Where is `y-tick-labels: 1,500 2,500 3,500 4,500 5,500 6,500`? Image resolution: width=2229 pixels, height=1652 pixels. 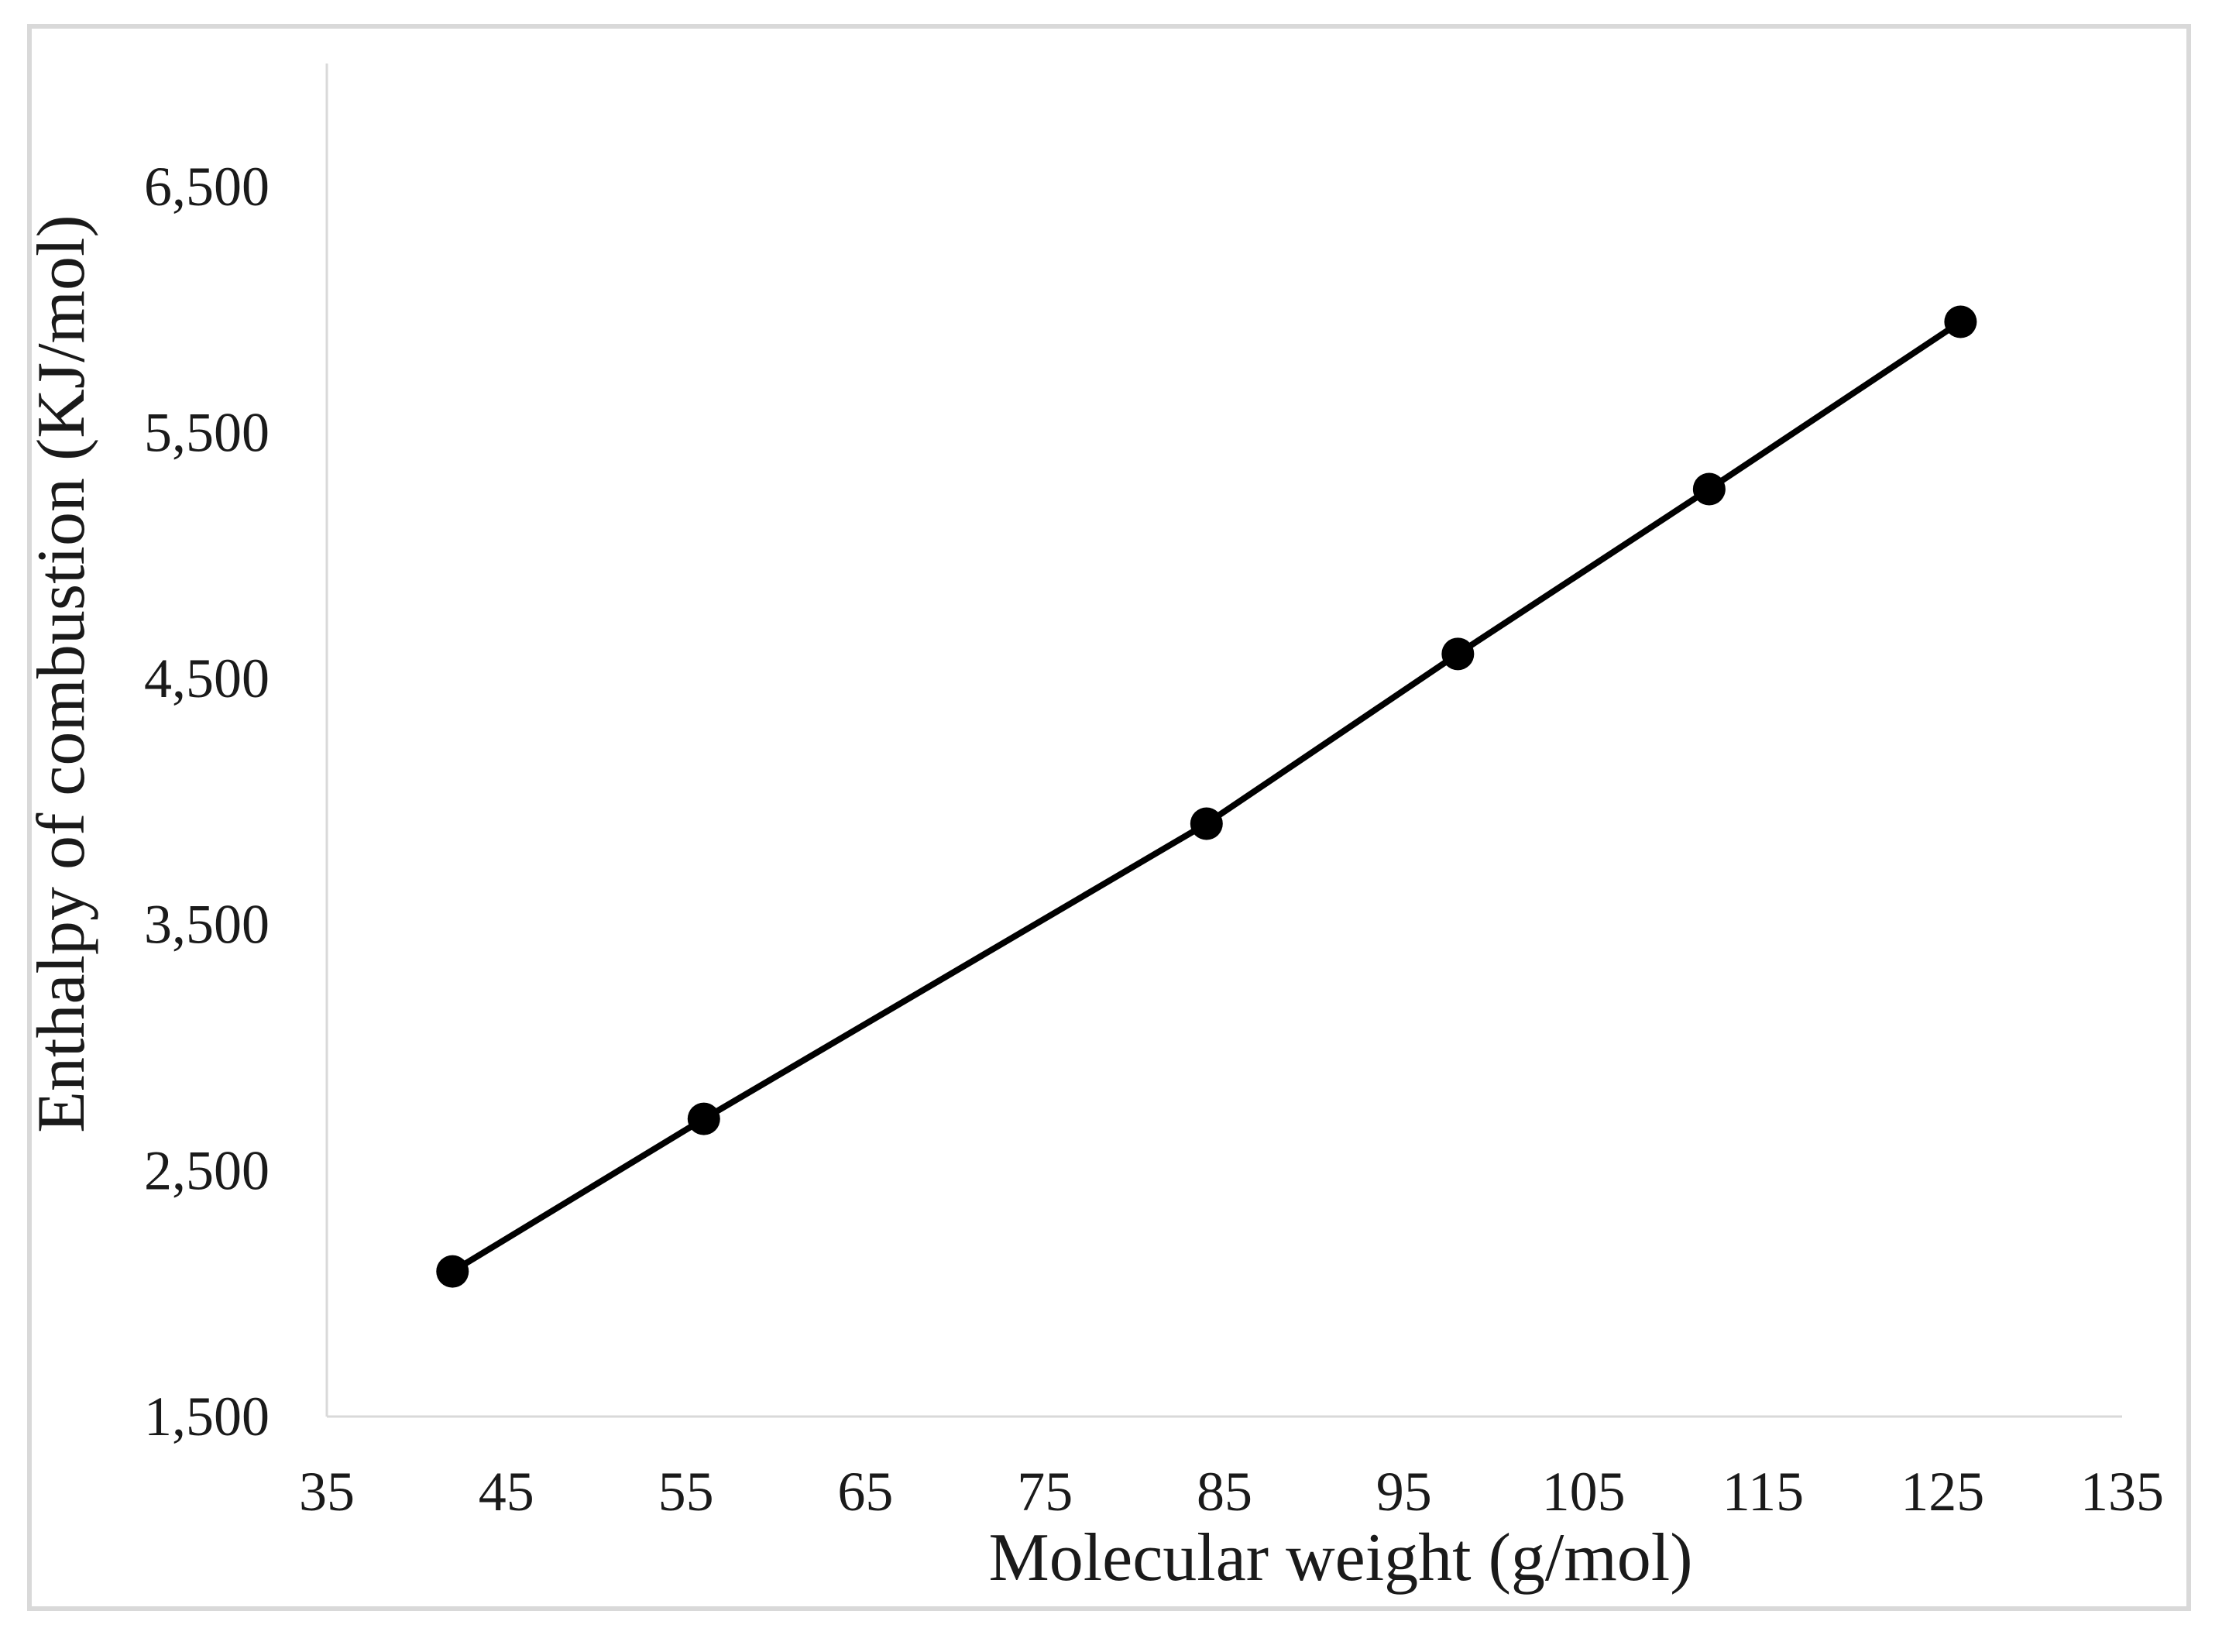
y-tick-labels: 1,500 2,500 3,500 4,500 5,500 6,500 is located at coordinates (207, 802).